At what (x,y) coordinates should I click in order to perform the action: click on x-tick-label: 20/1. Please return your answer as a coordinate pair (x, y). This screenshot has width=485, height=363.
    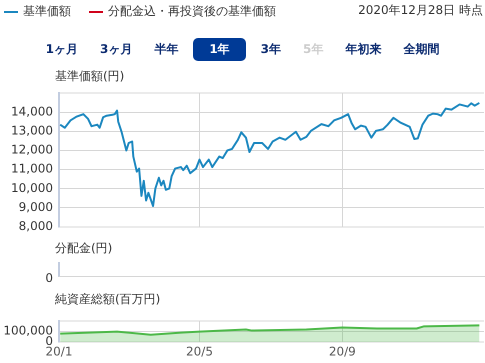
    Looking at the image, I should click on (59, 351).